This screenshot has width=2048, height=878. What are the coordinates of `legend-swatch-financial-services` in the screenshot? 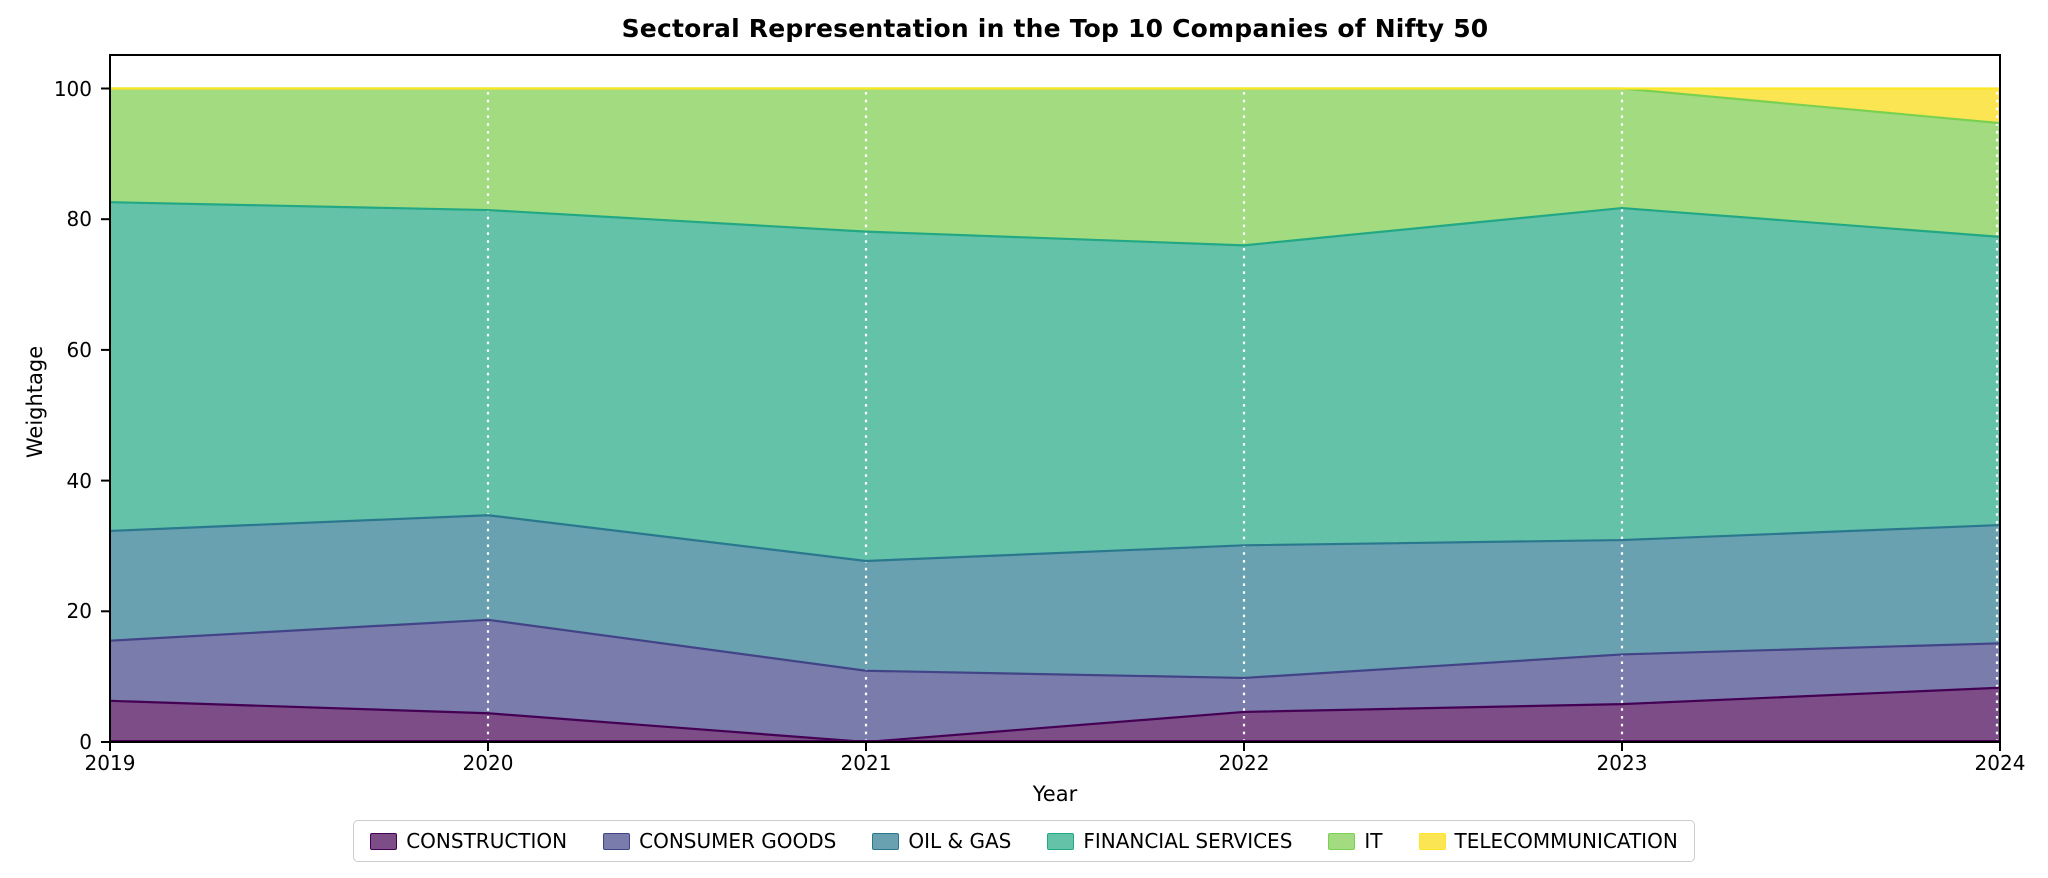 It's located at (1061, 841).